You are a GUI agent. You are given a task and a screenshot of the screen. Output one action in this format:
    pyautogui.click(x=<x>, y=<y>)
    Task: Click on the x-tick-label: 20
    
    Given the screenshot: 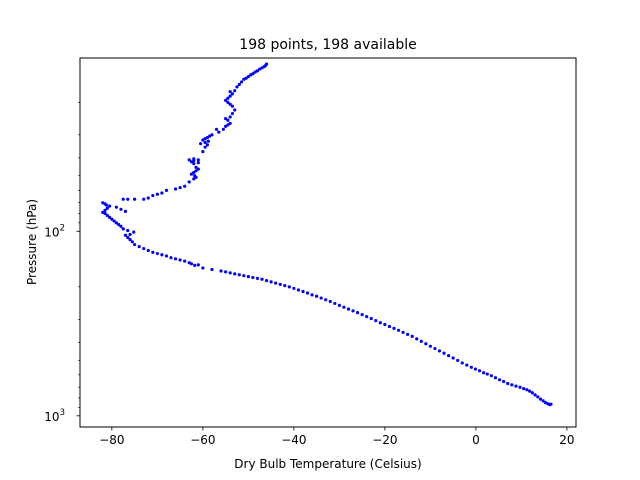 What is the action you would take?
    pyautogui.click(x=566, y=440)
    